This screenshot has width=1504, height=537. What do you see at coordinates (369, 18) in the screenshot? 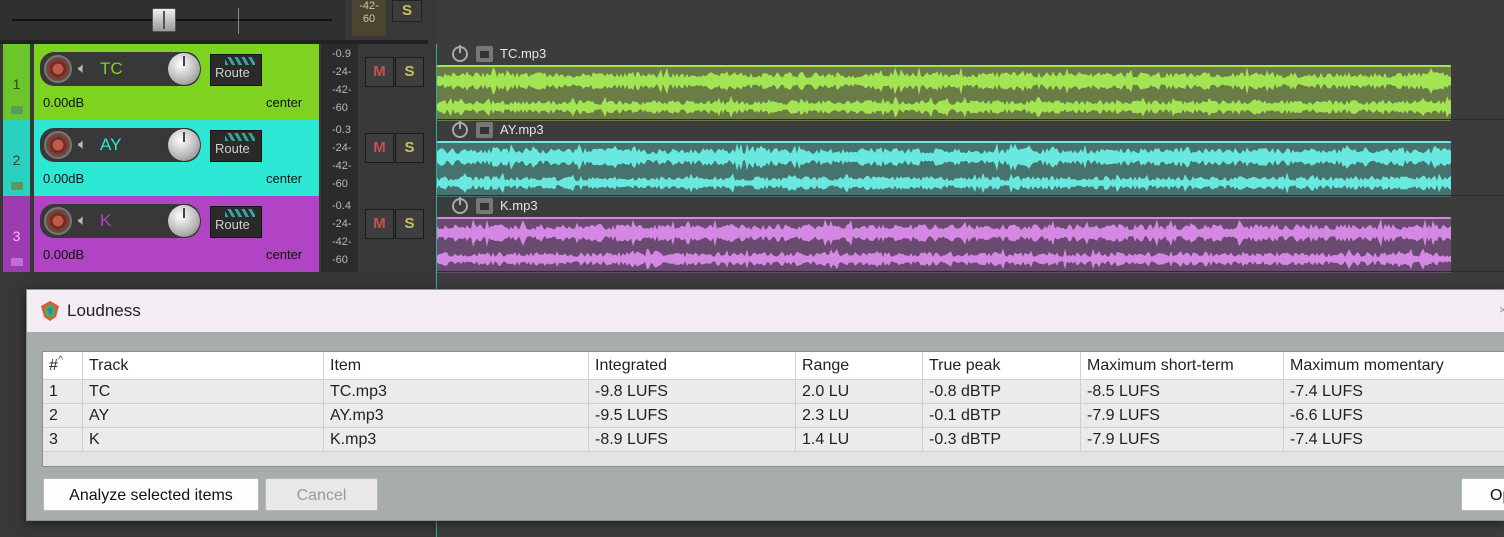
I see `master-meter: -42- 60` at bounding box center [369, 18].